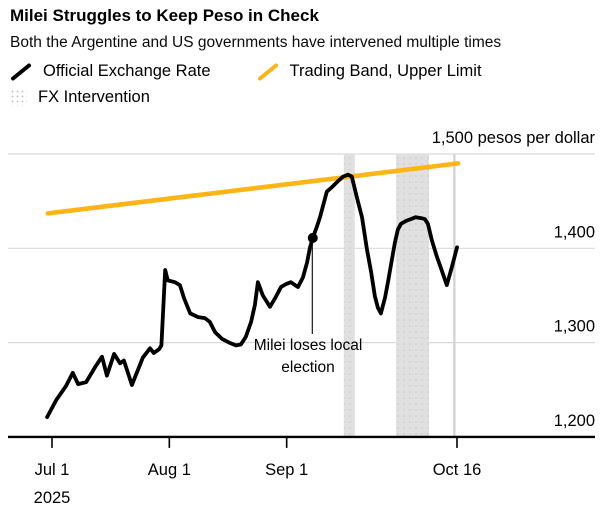  I want to click on black-line-swatch-icon, so click(21, 71).